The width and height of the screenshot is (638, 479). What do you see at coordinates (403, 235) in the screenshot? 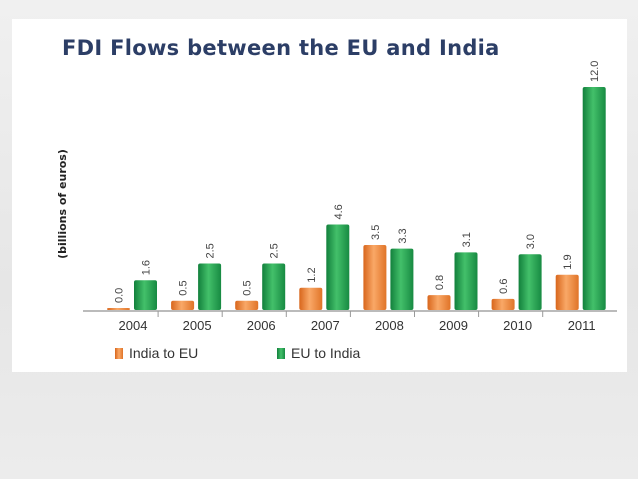
I see `value-label-eu-to-india-2008: 3.3` at bounding box center [403, 235].